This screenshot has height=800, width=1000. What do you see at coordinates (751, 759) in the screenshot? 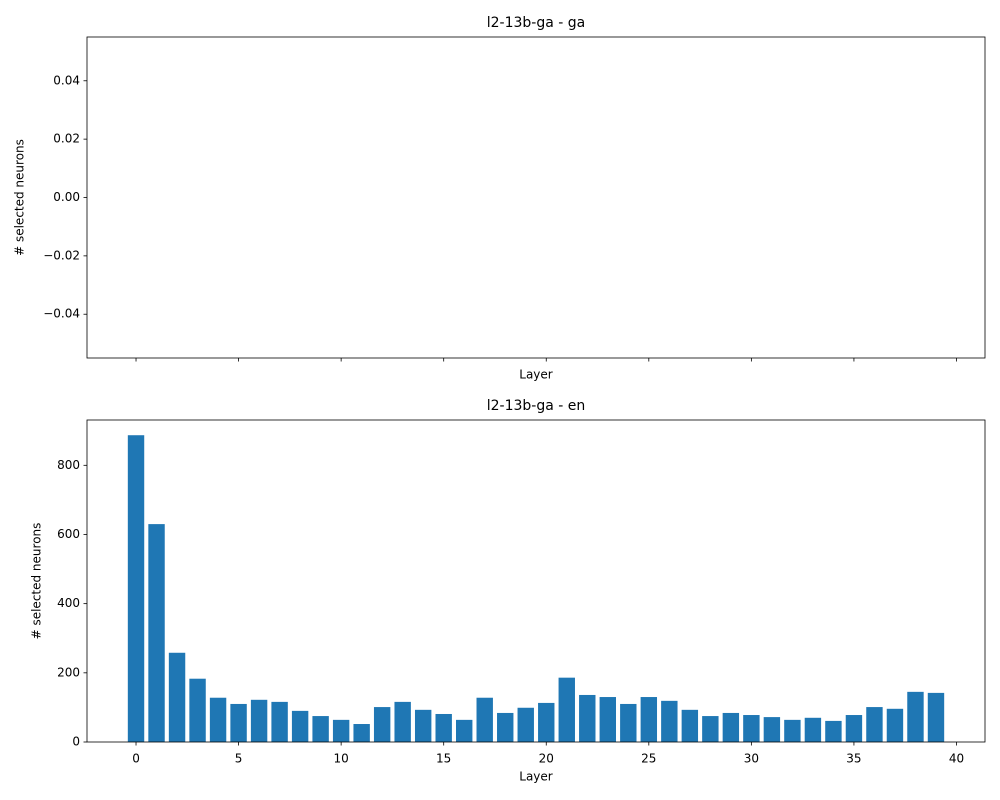
I see `x-tick-label: 30` at bounding box center [751, 759].